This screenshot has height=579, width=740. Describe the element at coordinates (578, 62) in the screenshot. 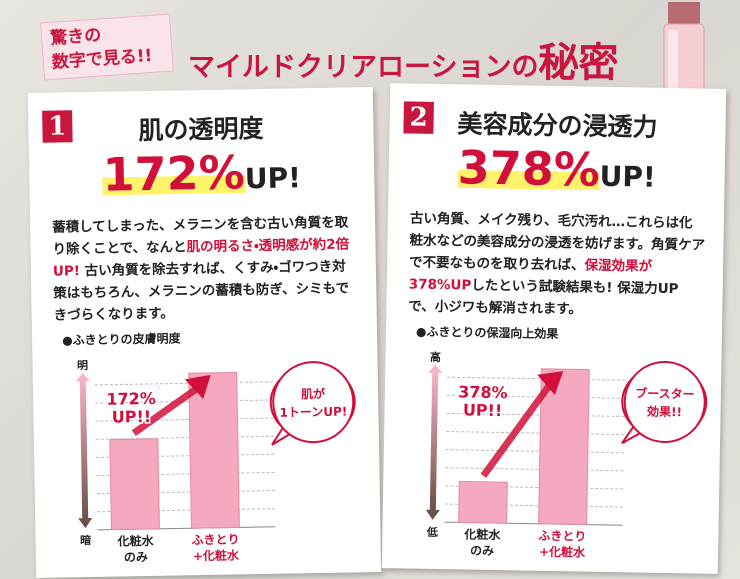

I see `title-emphasis: 秘密` at that location.